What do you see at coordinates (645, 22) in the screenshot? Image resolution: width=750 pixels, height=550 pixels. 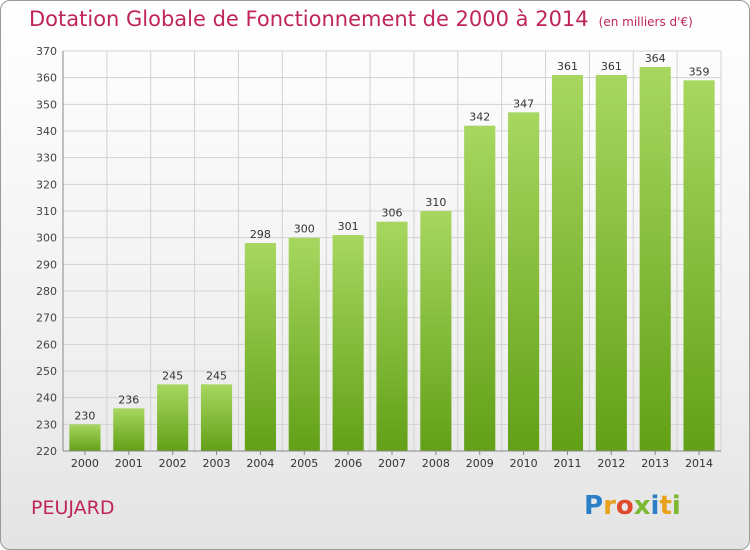 I see `chart-subtitle: (en milliers d'€)` at bounding box center [645, 22].